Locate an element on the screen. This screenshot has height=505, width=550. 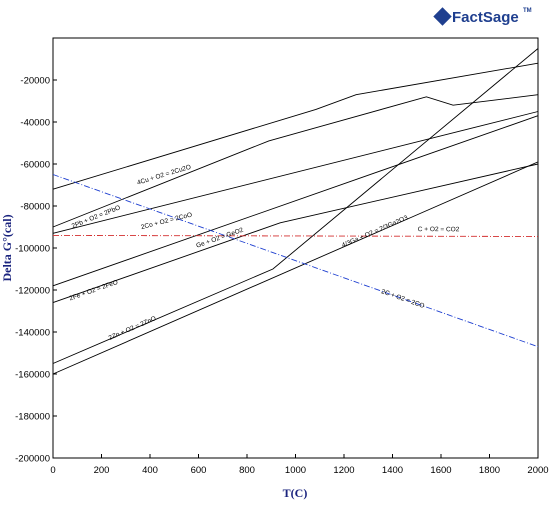
x-tick-label: 1400 is located at coordinates (392, 470).